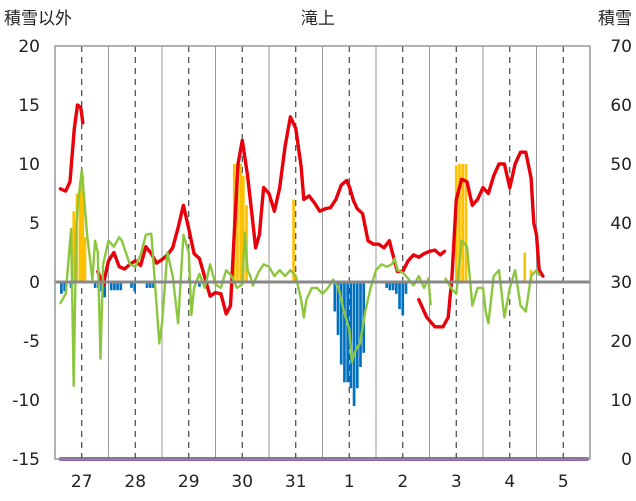 This screenshot has height=501, width=636. I want to click on left-tick-label: 20, so click(29, 47).